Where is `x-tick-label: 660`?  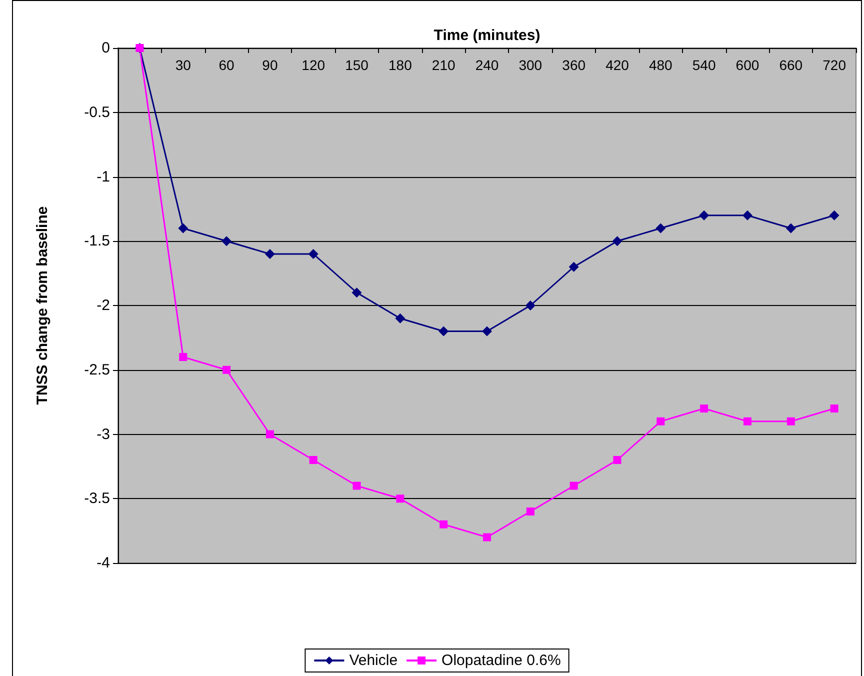 x-tick-label: 660 is located at coordinates (791, 65).